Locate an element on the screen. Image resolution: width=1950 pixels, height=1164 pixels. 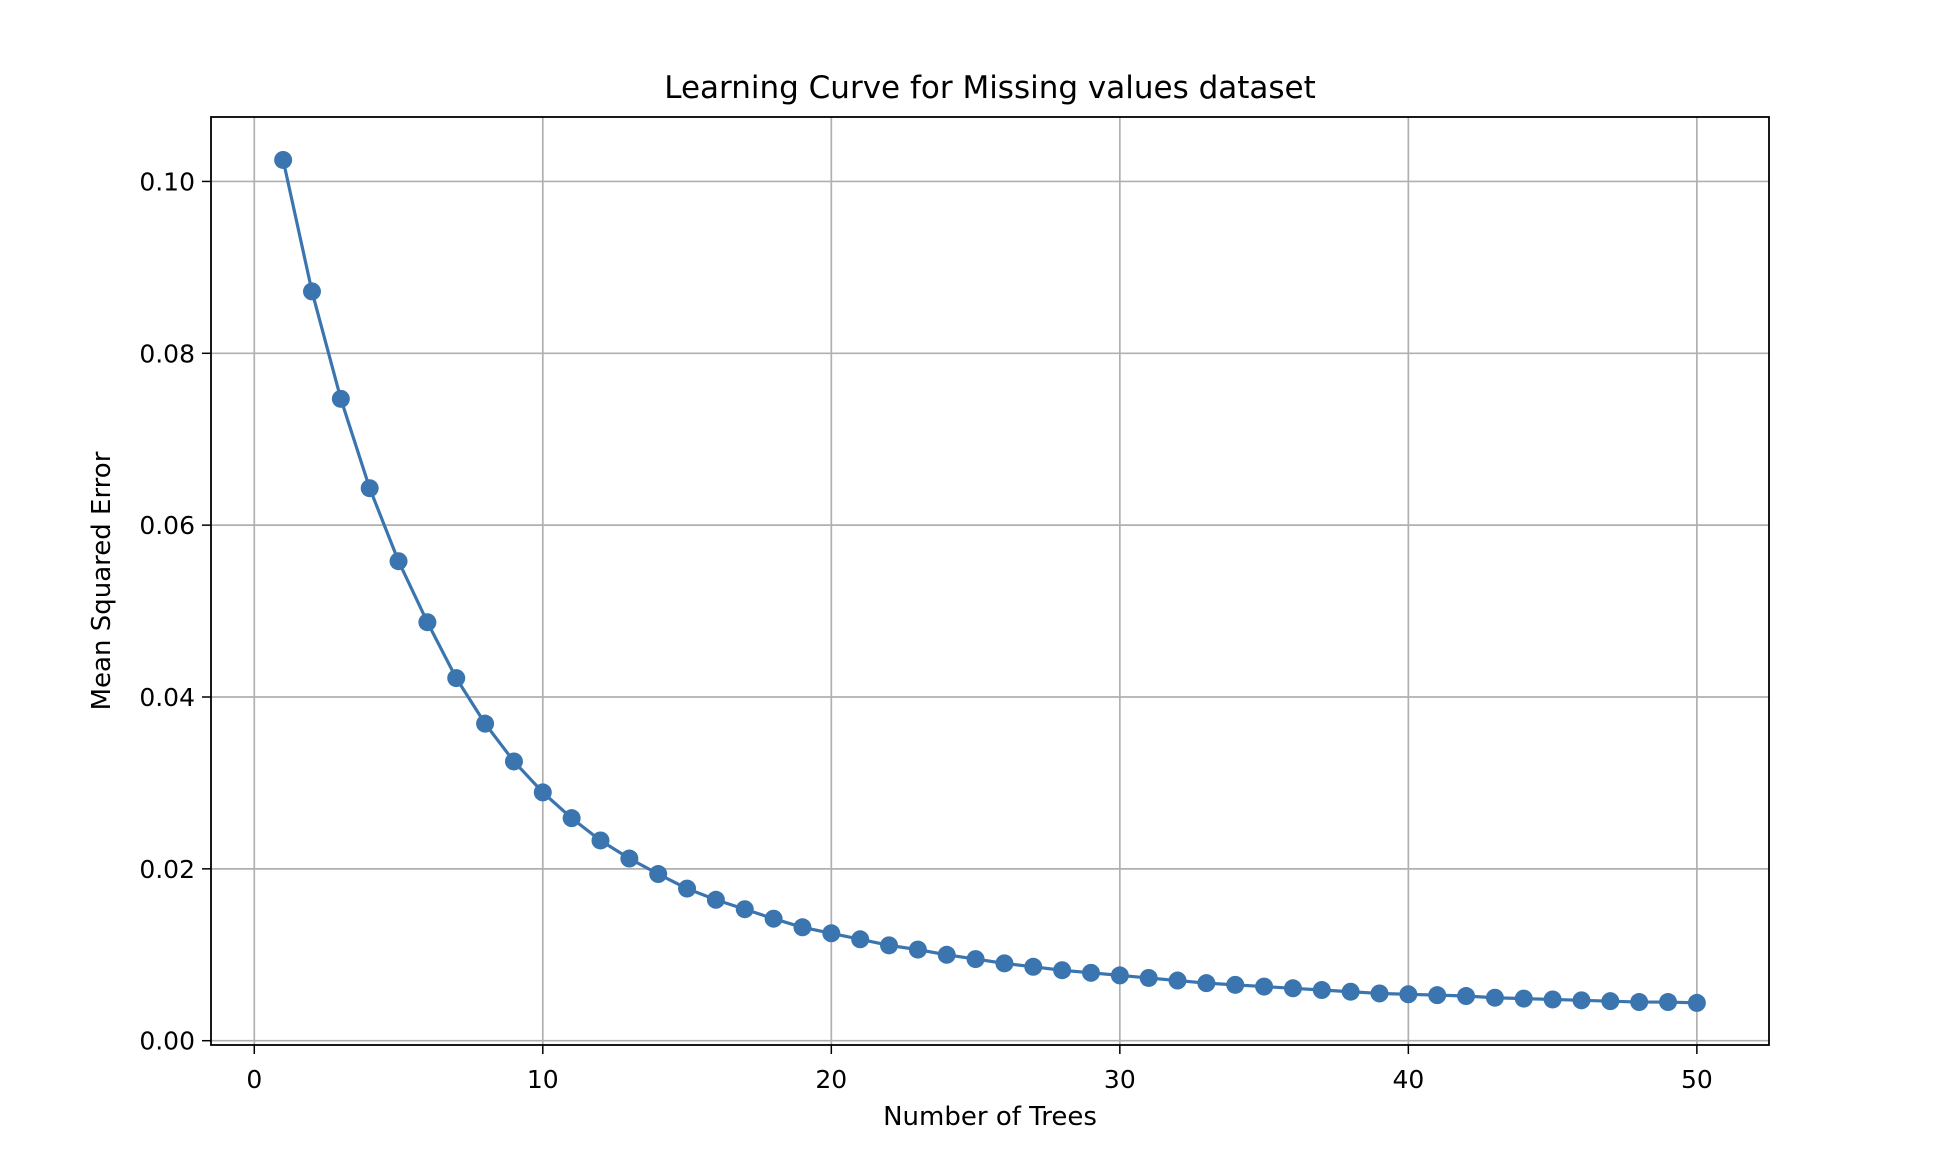
x-tick-label: 50 is located at coordinates (1697, 1079).